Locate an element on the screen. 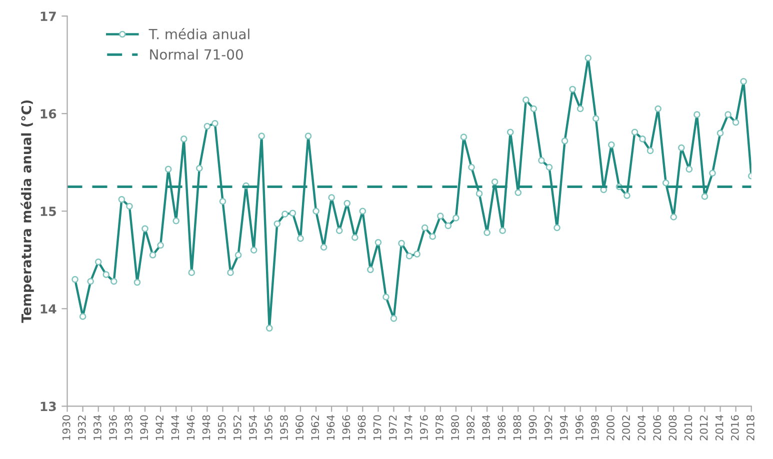 The image size is (773, 459). x-tick-label: 1962 is located at coordinates (315, 428).